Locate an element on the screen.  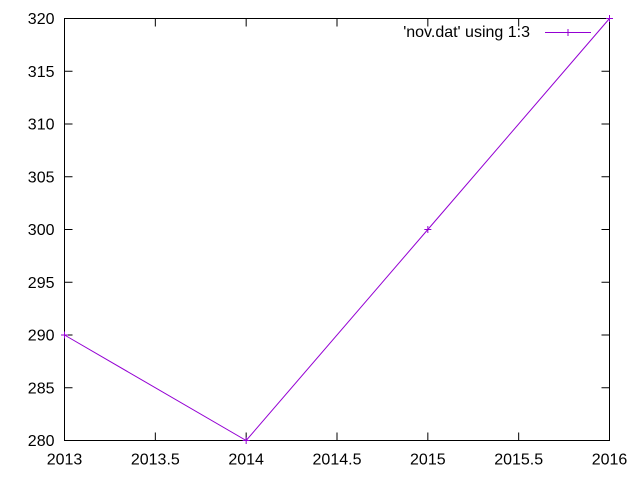
y-tick-label: 310 is located at coordinates (41, 125).